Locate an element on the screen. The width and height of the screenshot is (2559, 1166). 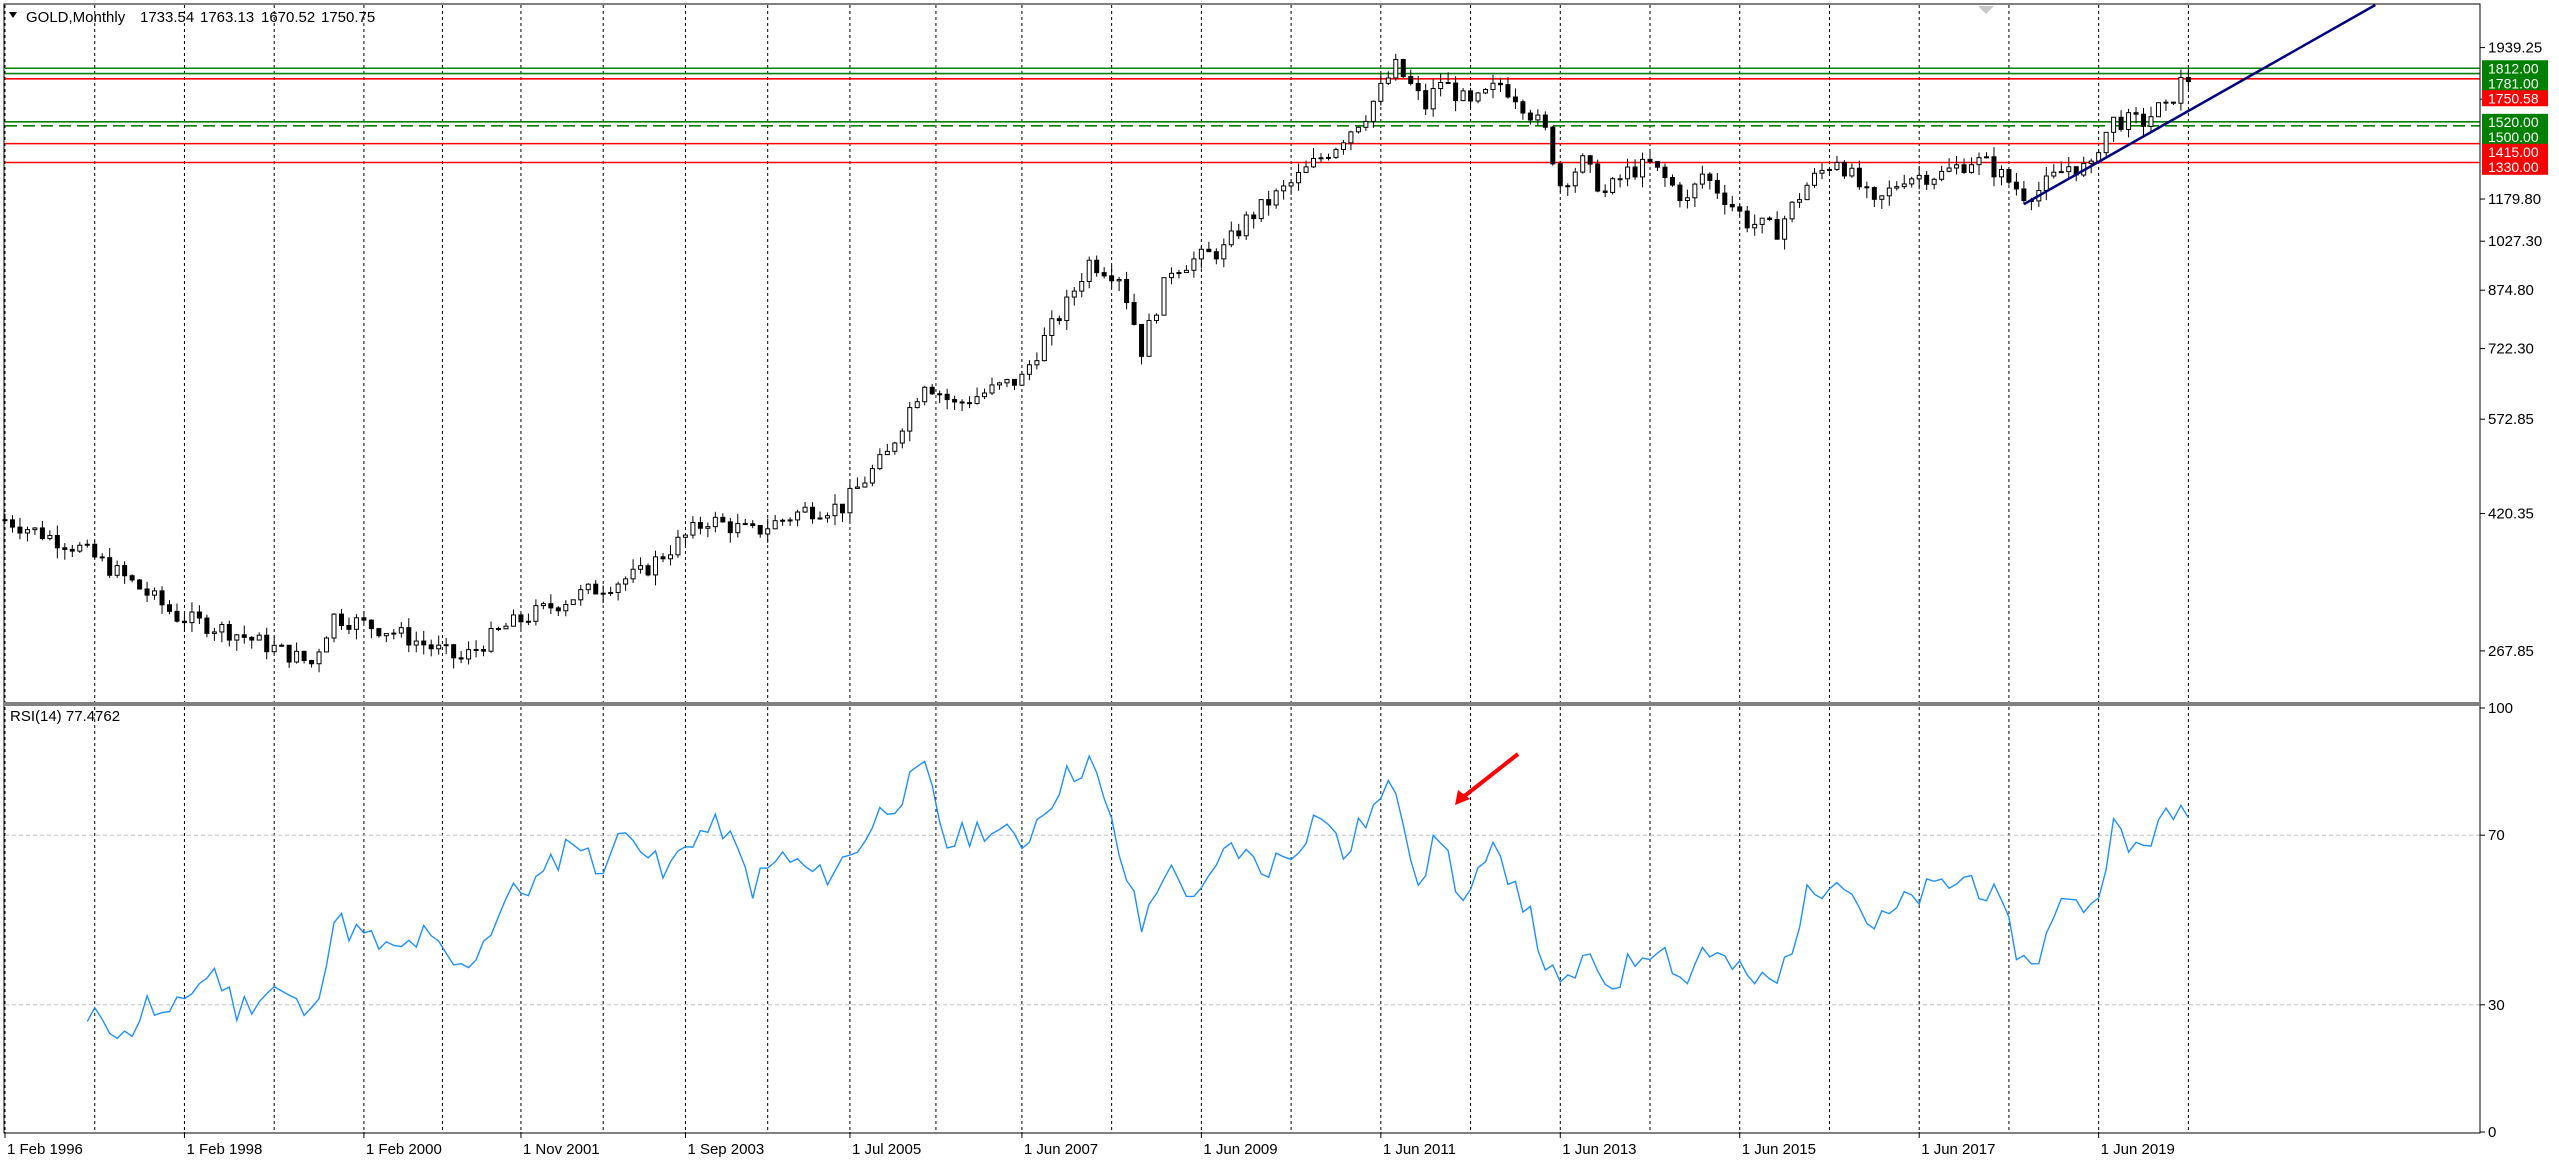
pane-separator is located at coordinates (1242, 704).